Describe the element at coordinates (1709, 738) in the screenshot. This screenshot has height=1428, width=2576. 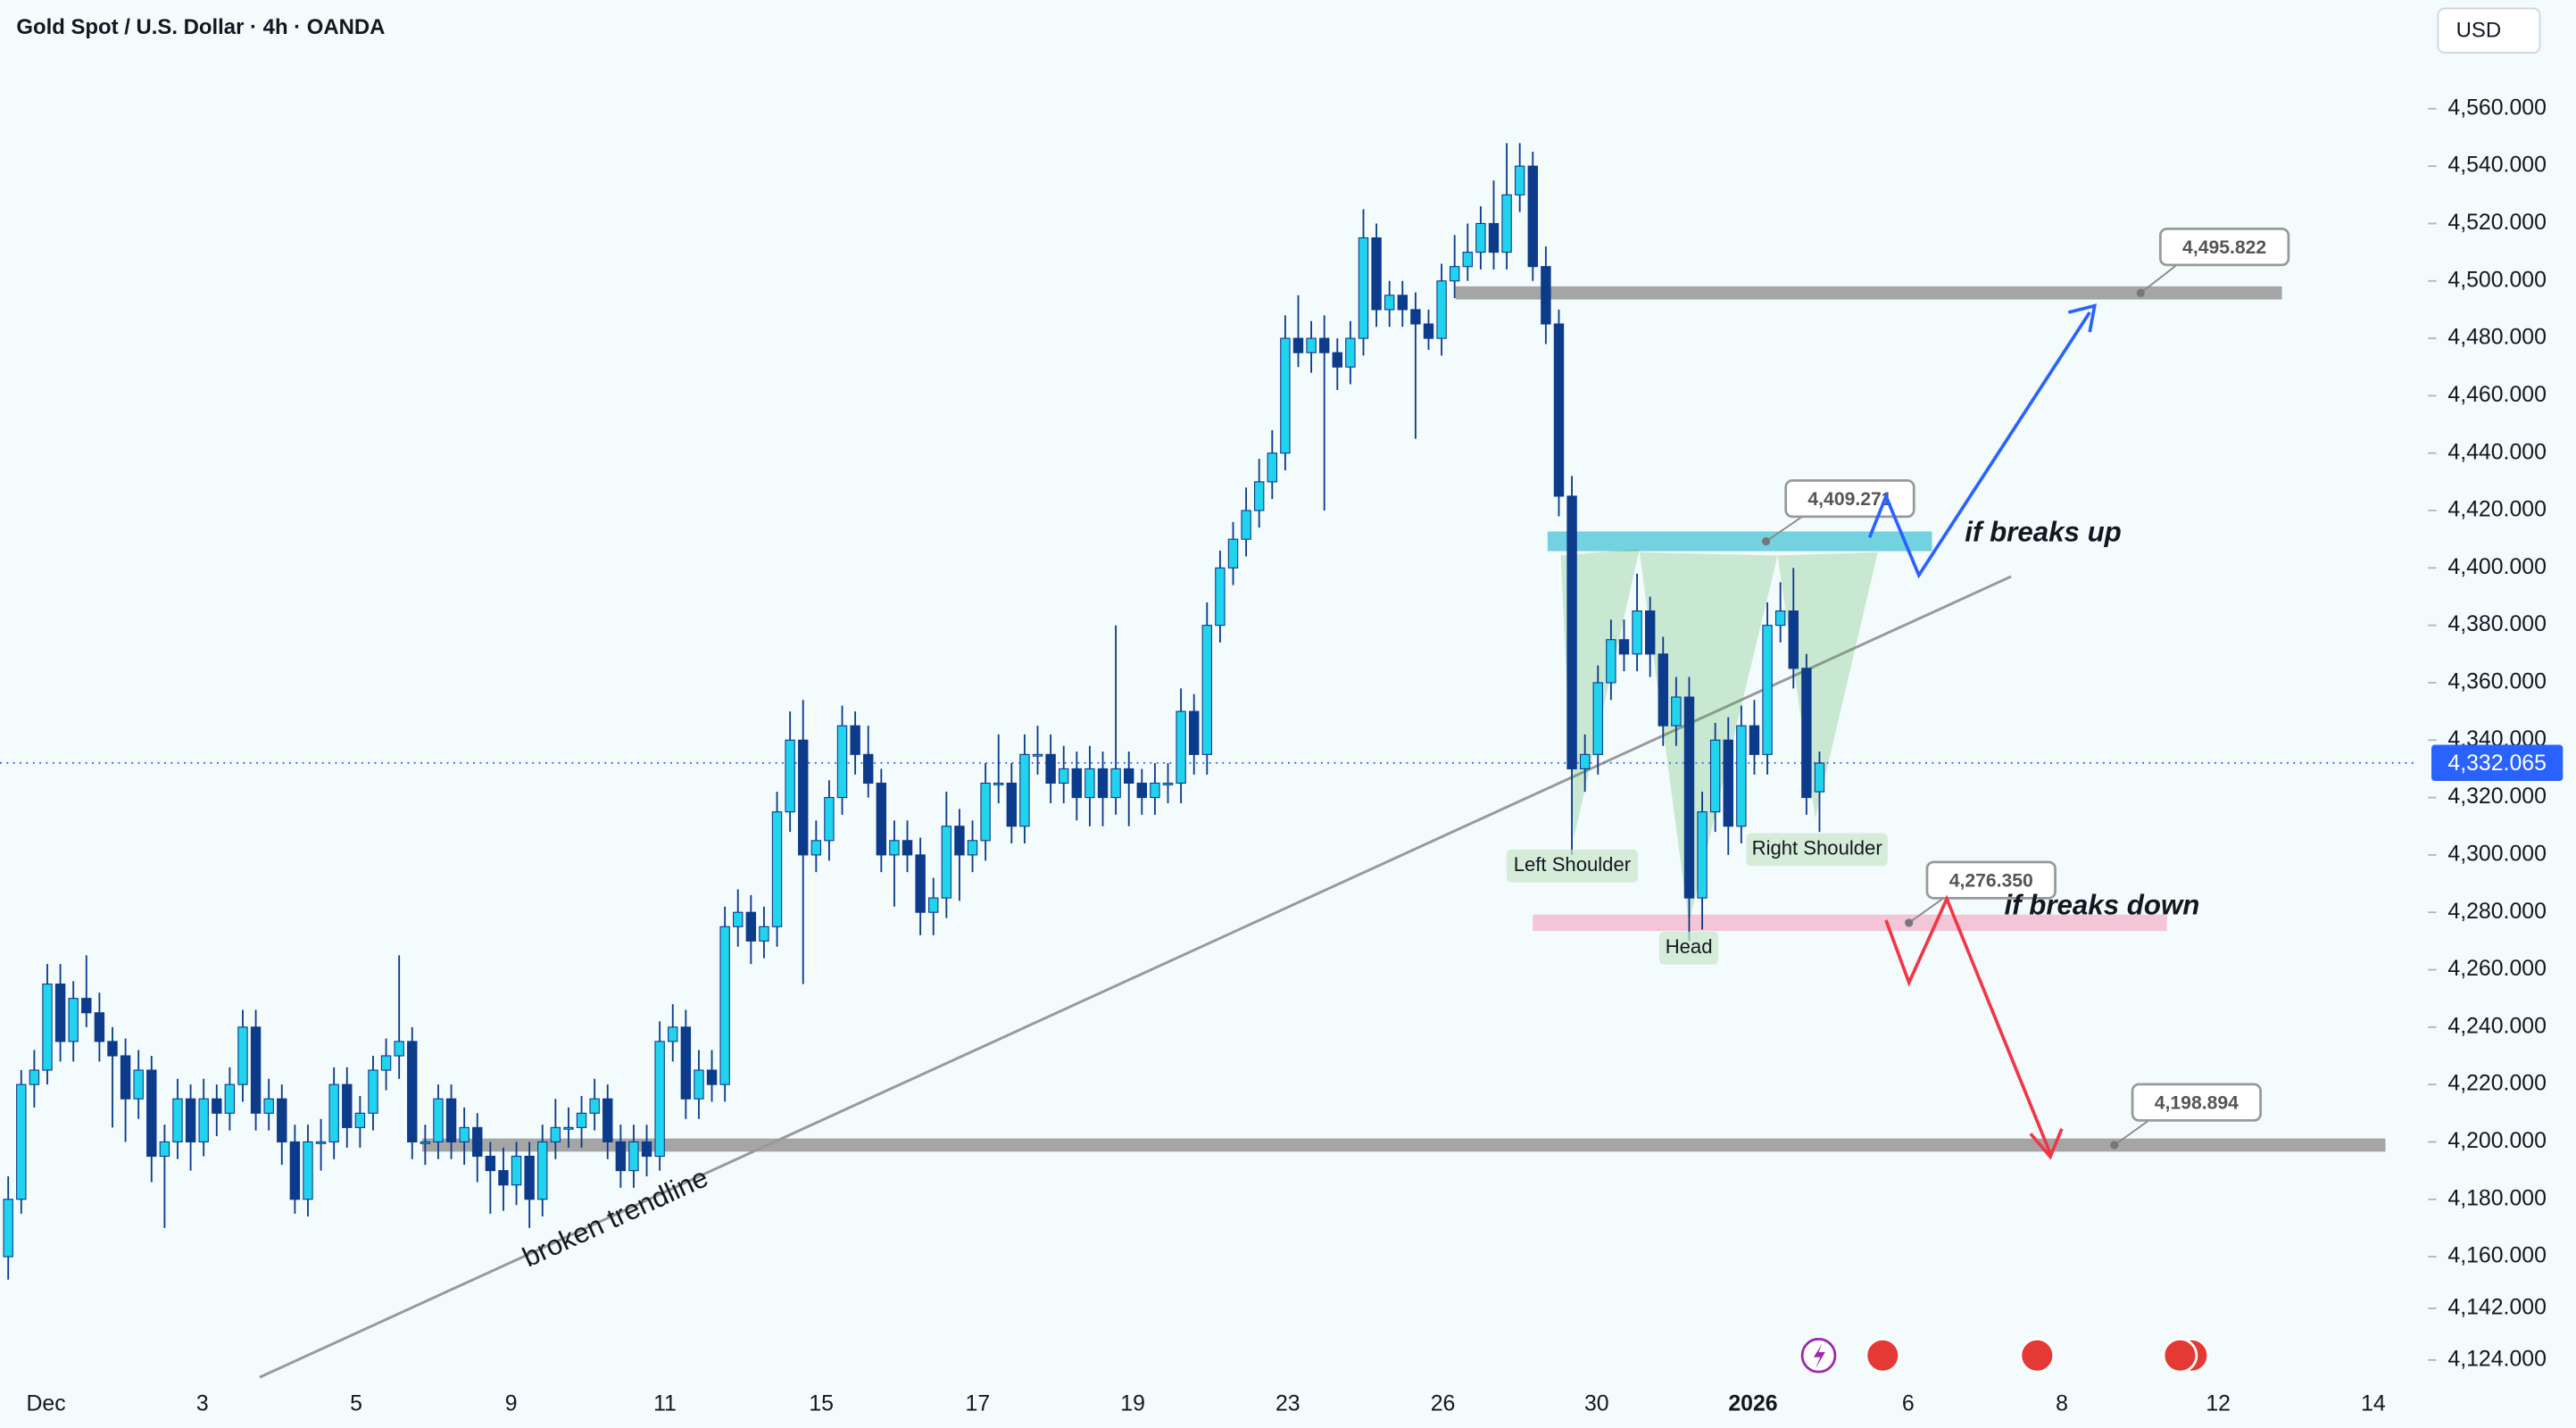
I see `head-shade` at that location.